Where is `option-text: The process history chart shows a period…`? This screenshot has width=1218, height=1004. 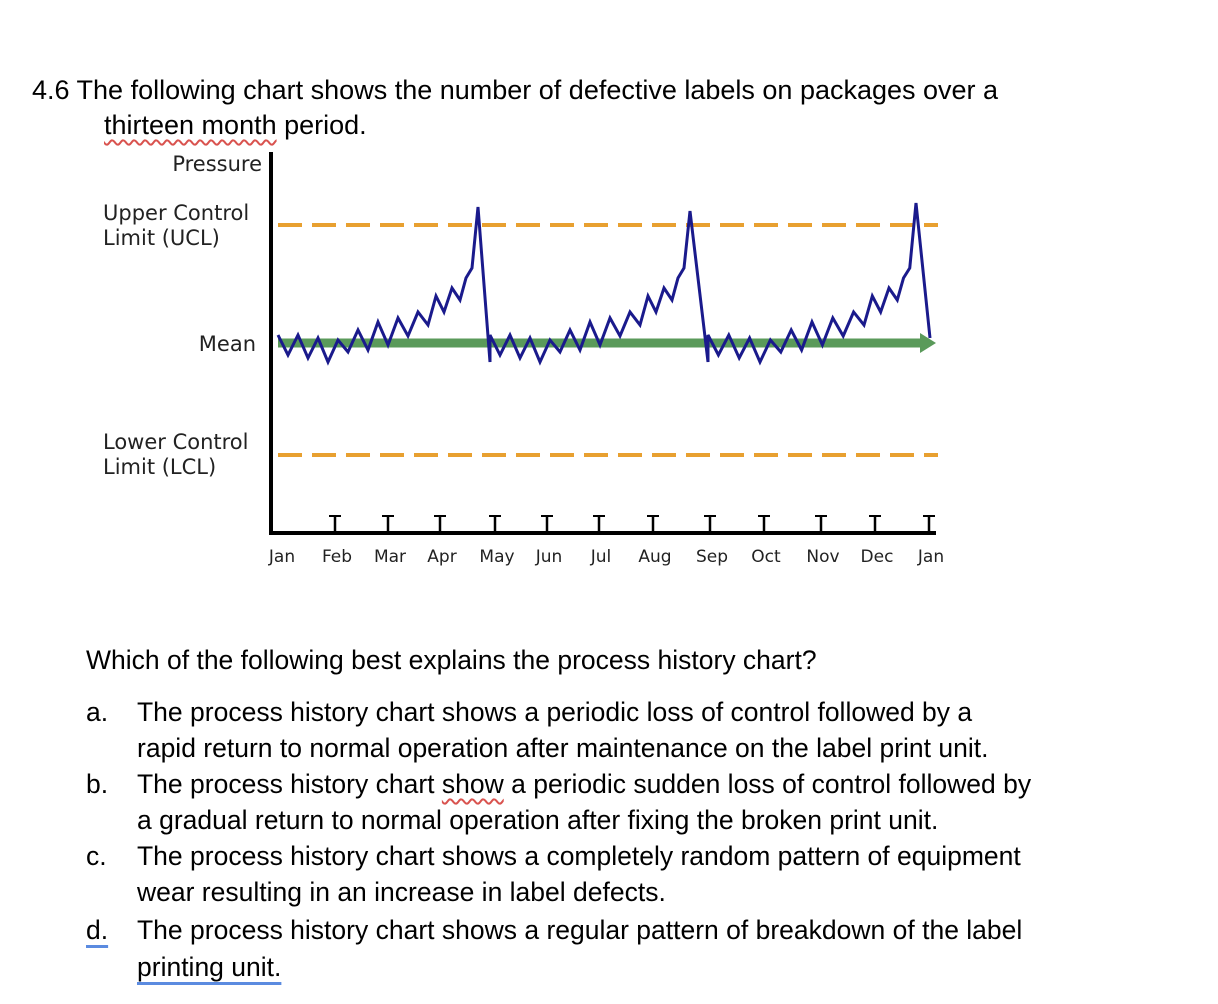
option-text: The process history chart shows a period… is located at coordinates (555, 712).